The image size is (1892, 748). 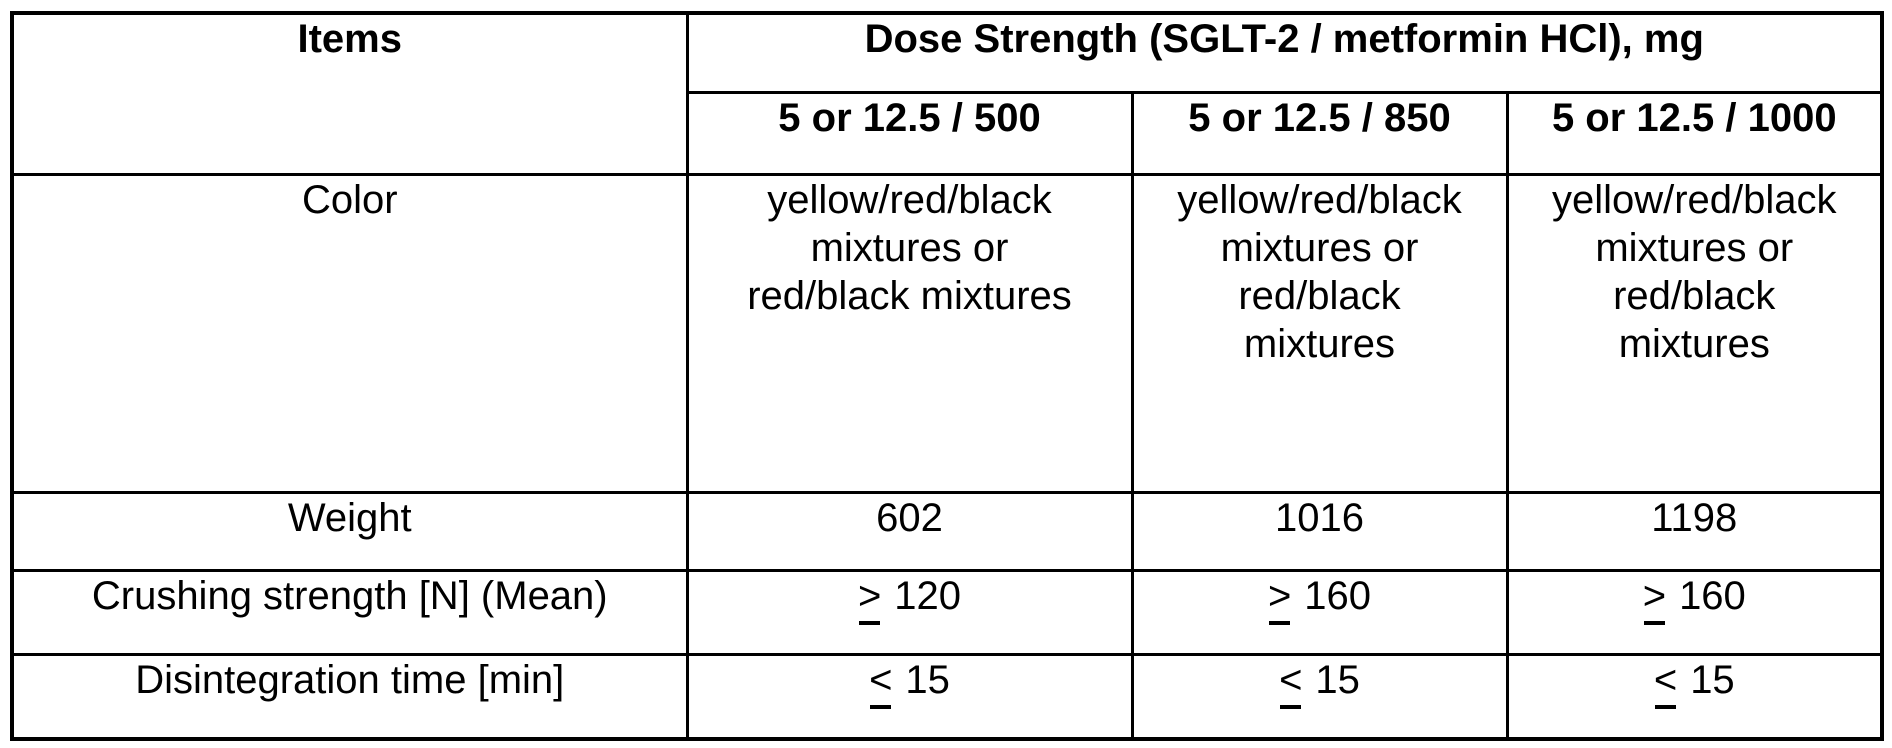 I want to click on color-row-label: Color, so click(x=349, y=199).